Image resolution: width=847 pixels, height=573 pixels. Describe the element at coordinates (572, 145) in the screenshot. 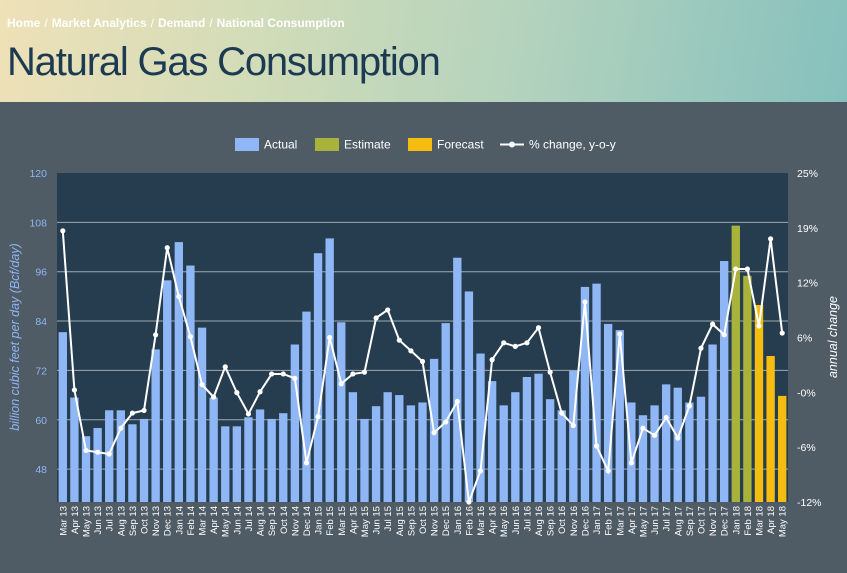

I see `legend-label-pct-change: % change, y-o-y` at that location.